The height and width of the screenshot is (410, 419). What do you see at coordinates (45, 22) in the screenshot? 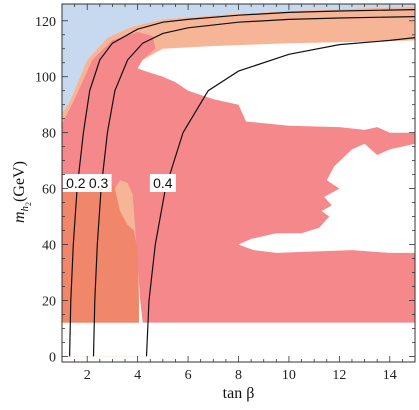
I see `y-tick-label: 120` at bounding box center [45, 22].